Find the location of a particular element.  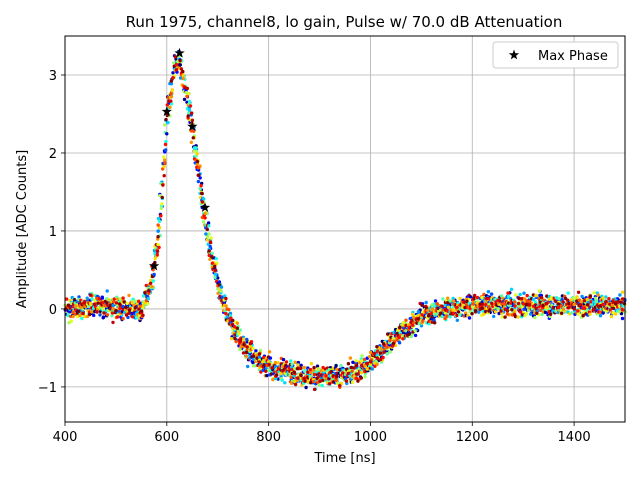

max-phase-star is located at coordinates (154, 265).